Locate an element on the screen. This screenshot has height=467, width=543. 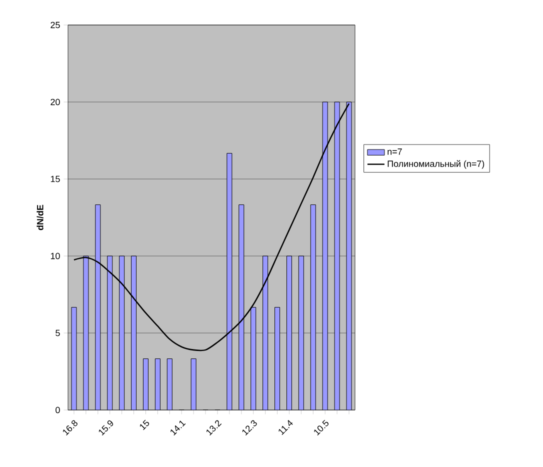
y-tick-label: 15 is located at coordinates (55, 179).